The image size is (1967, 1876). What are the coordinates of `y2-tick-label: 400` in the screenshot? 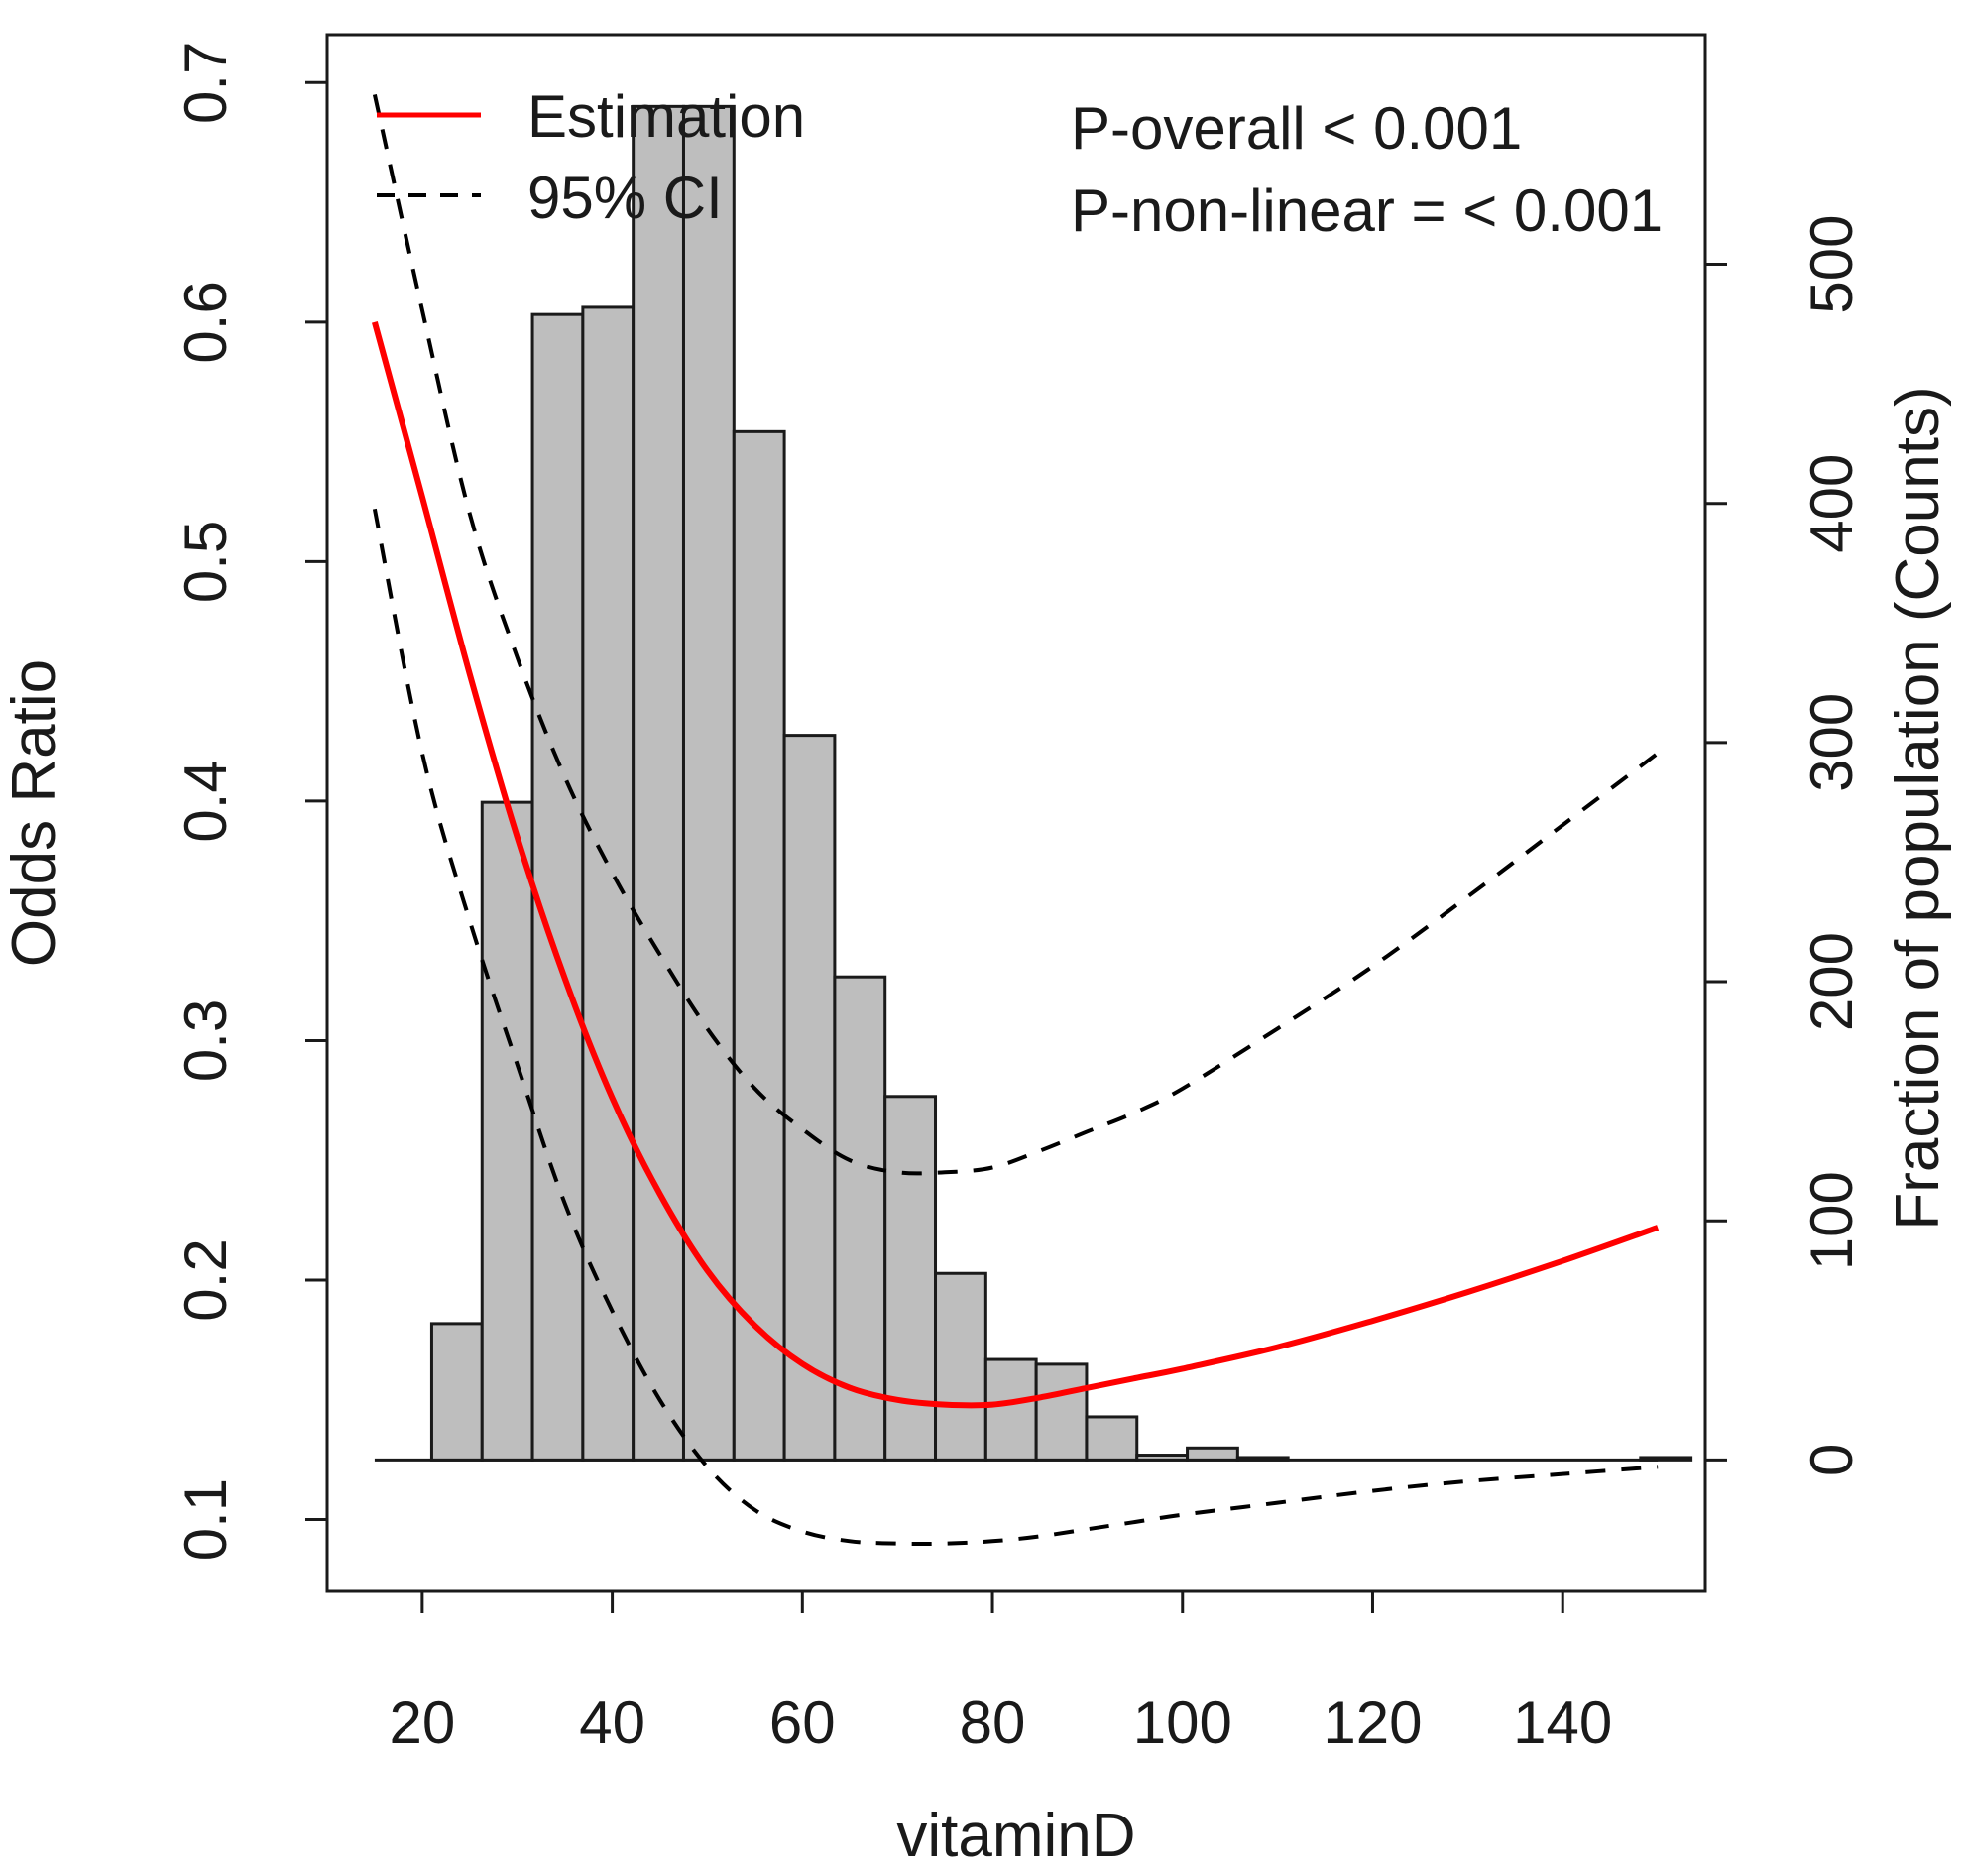 It's located at (1832, 503).